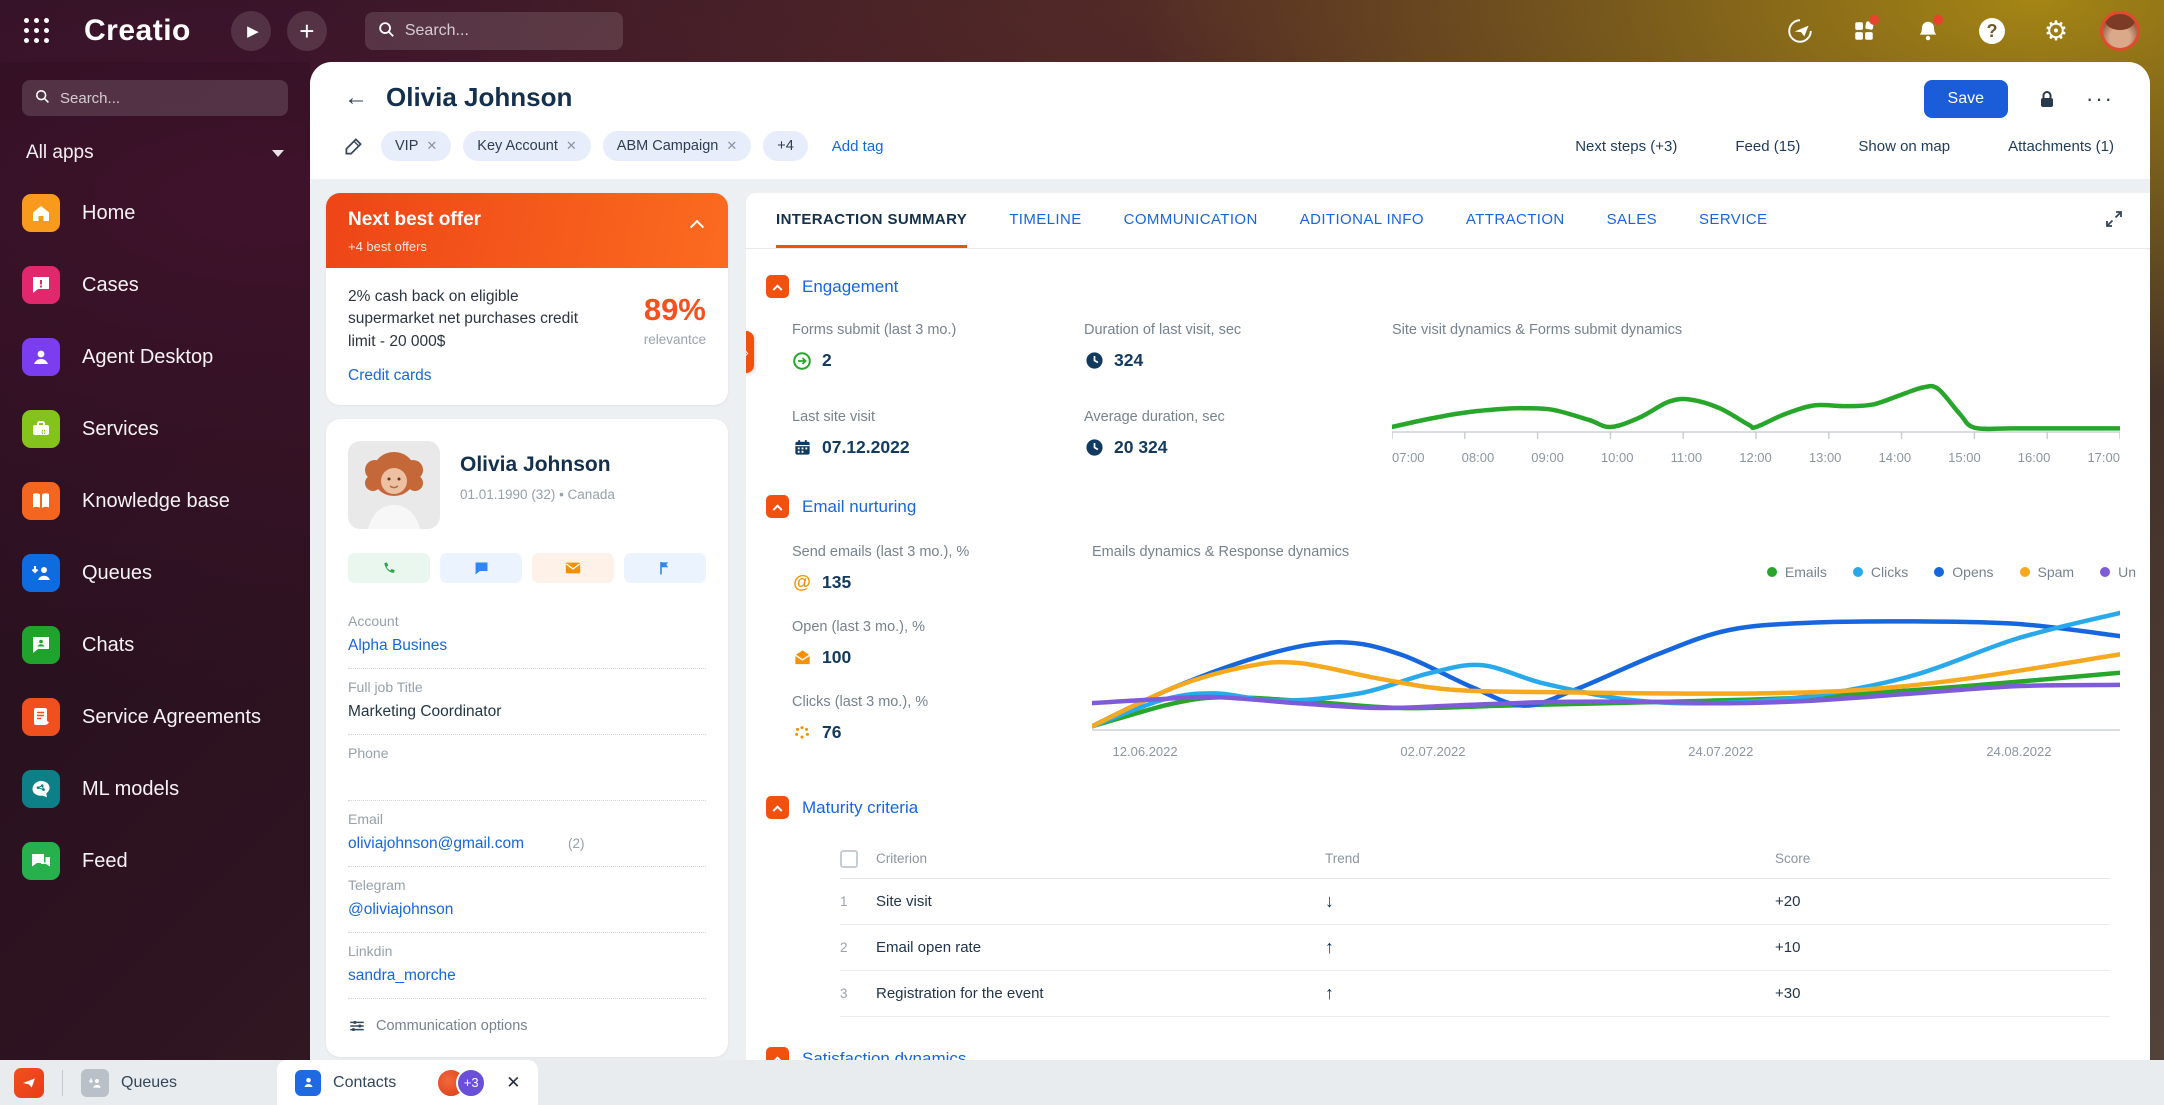 This screenshot has height=1105, width=2164. Describe the element at coordinates (398, 646) in the screenshot. I see `field-value: Alpha Busines` at that location.